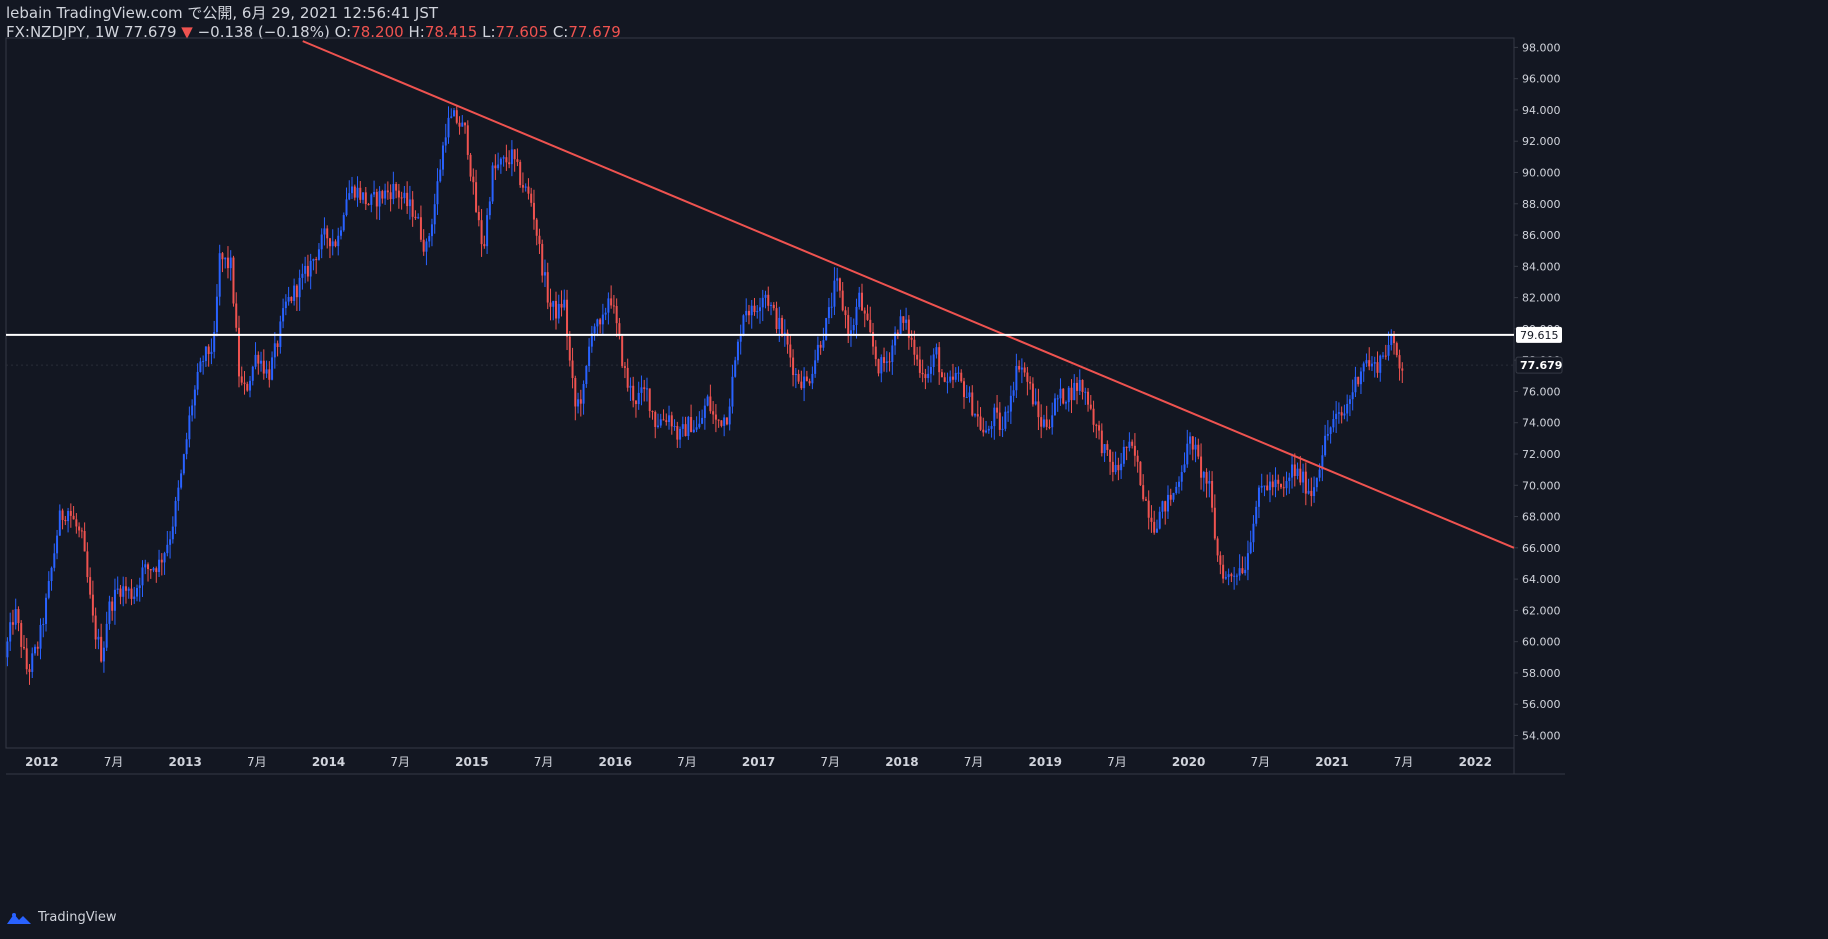 Image resolution: width=1828 pixels, height=939 pixels. Describe the element at coordinates (1541, 548) in the screenshot. I see `price-tick-label: 66.000` at that location.